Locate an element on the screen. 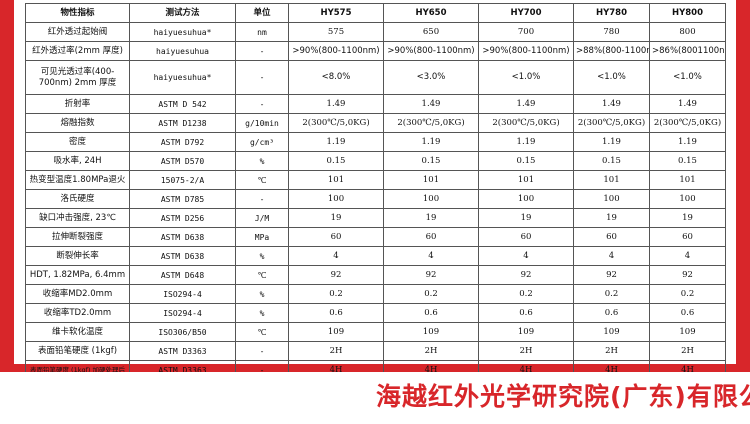 The height and width of the screenshot is (424, 750). unit: MPa is located at coordinates (262, 237).